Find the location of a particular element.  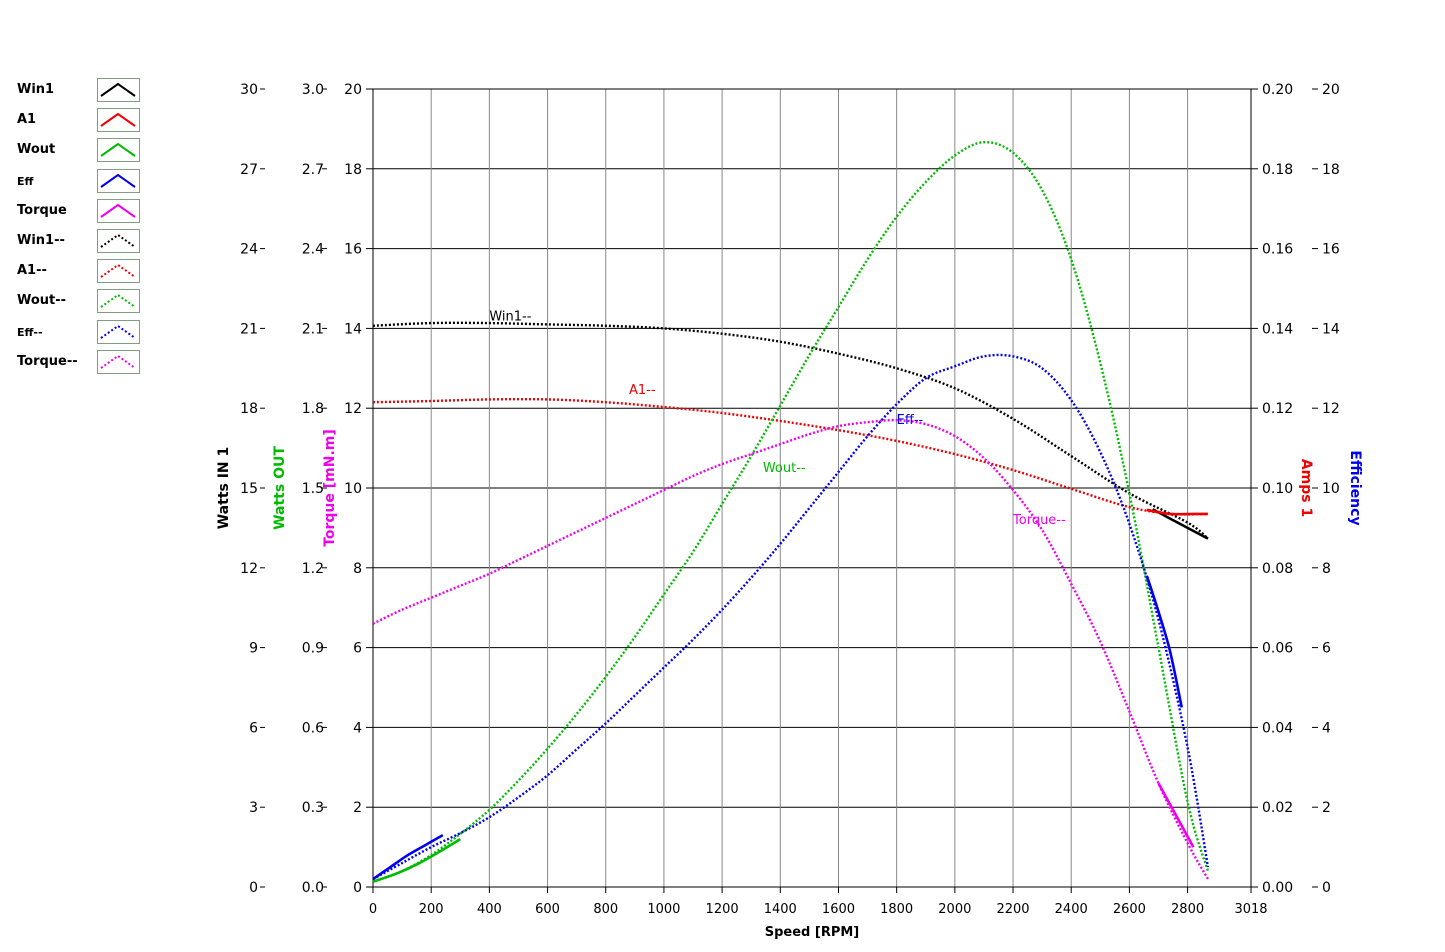

legend-label: Win1-- is located at coordinates (41, 240).